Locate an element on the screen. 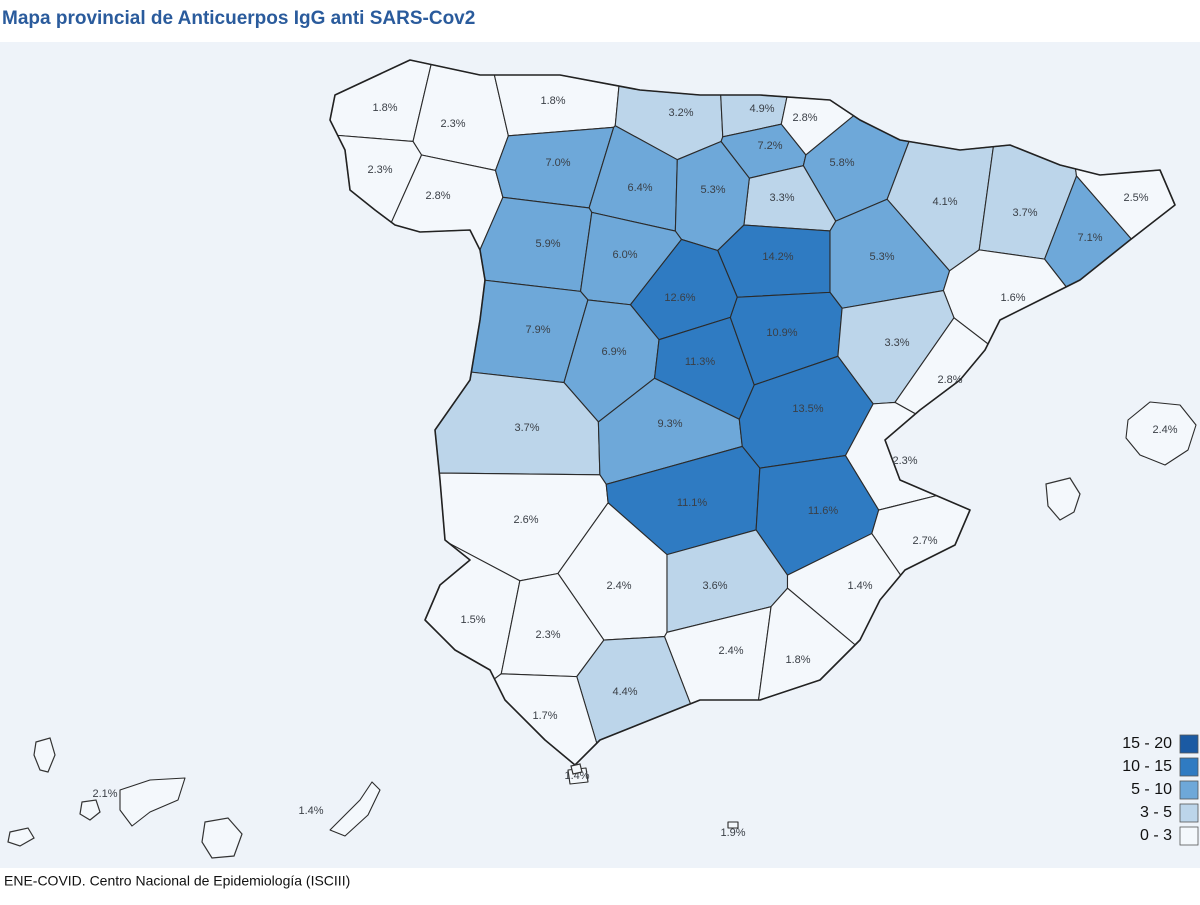 Image resolution: width=1200 pixels, height=905 pixels. legend-label: 5 - 10 is located at coordinates (1151, 789).